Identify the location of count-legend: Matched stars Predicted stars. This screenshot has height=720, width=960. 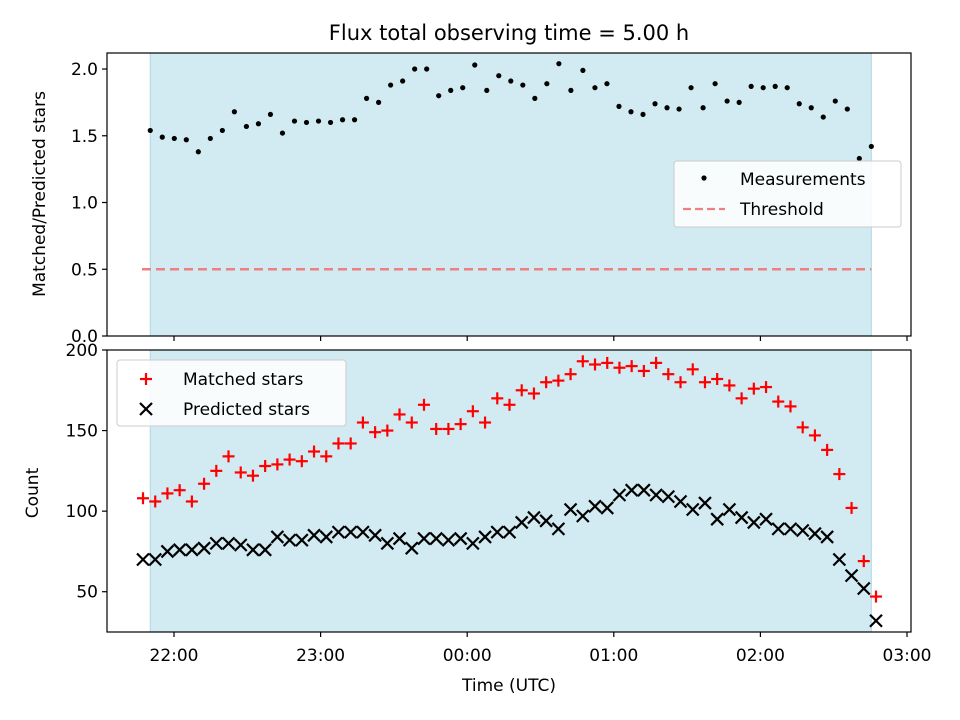
(231, 393).